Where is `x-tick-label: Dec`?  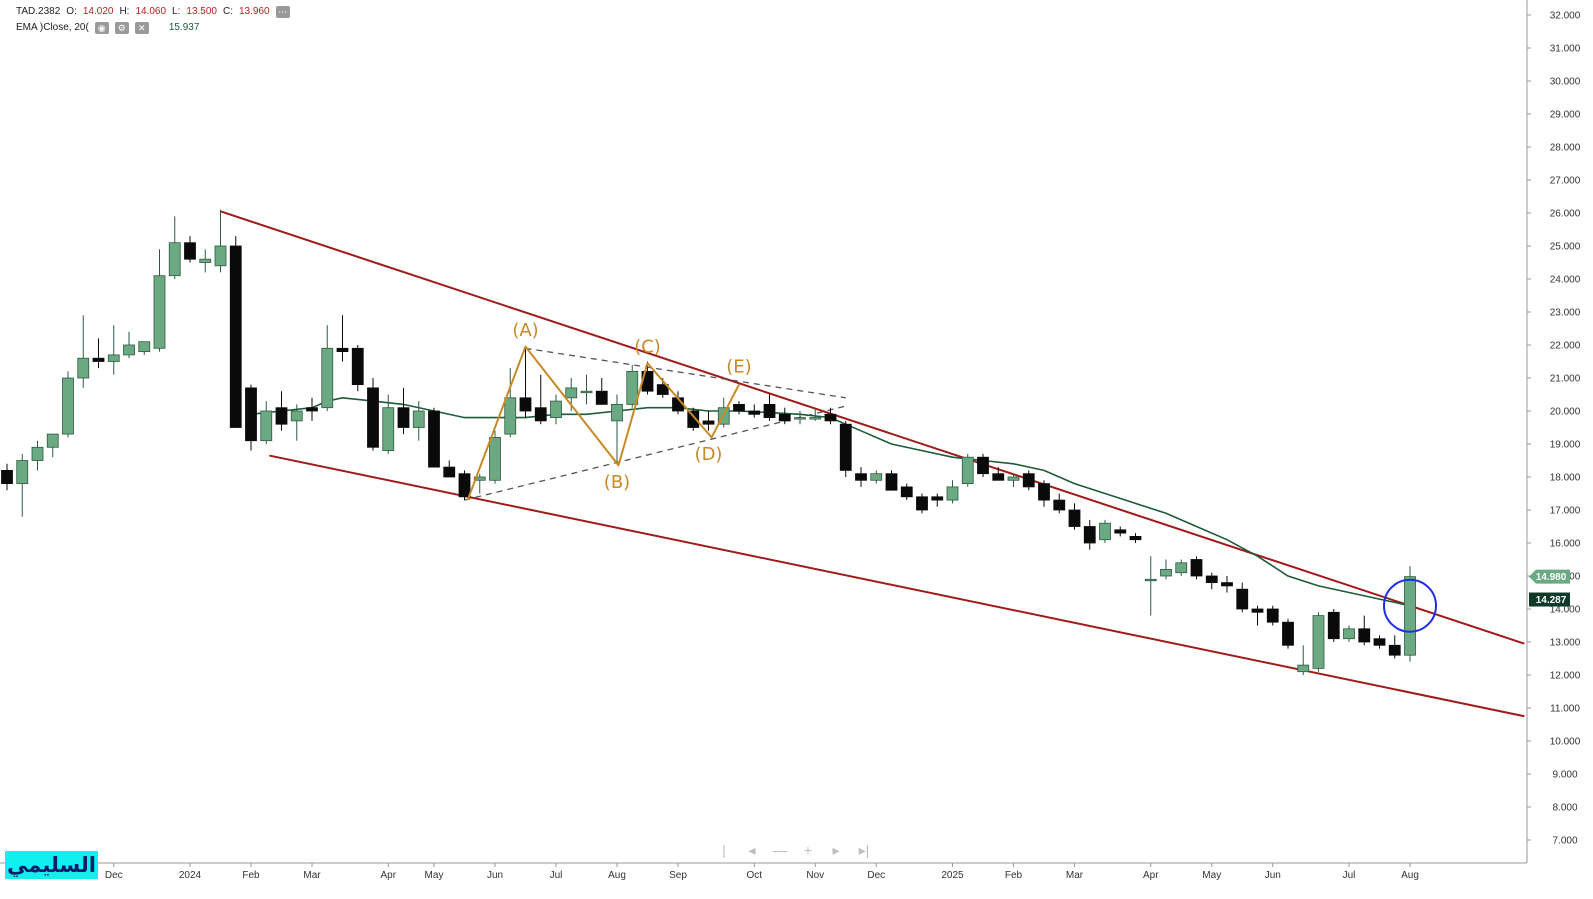 x-tick-label: Dec is located at coordinates (876, 875).